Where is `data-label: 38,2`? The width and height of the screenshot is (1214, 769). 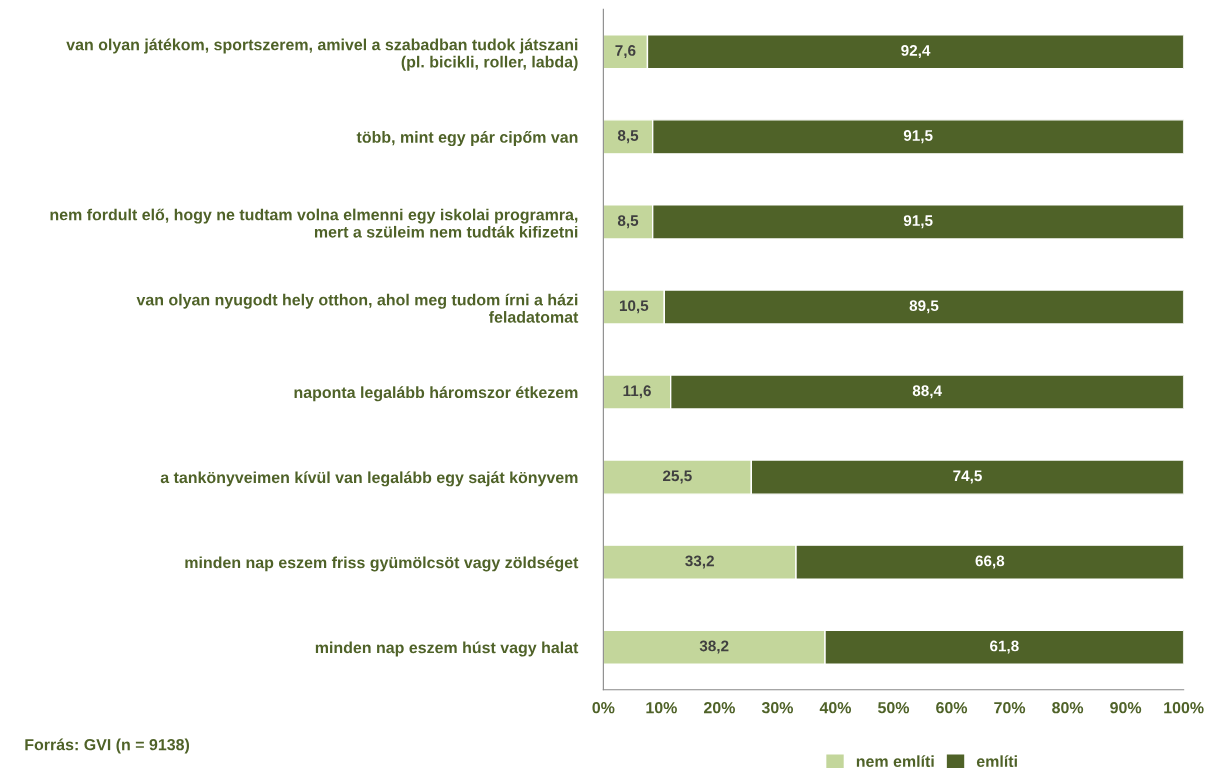
data-label: 38,2 is located at coordinates (714, 647).